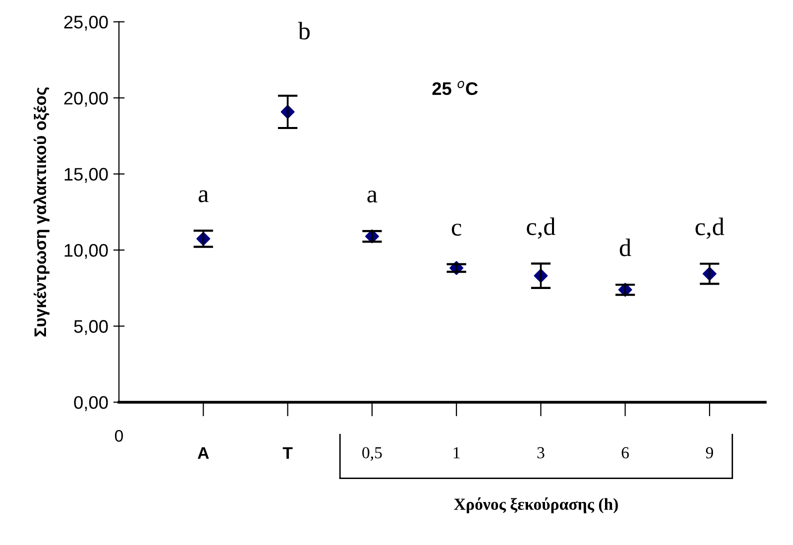 The width and height of the screenshot is (793, 545). What do you see at coordinates (372, 454) in the screenshot?
I see `x-tick-label: 0,5` at bounding box center [372, 454].